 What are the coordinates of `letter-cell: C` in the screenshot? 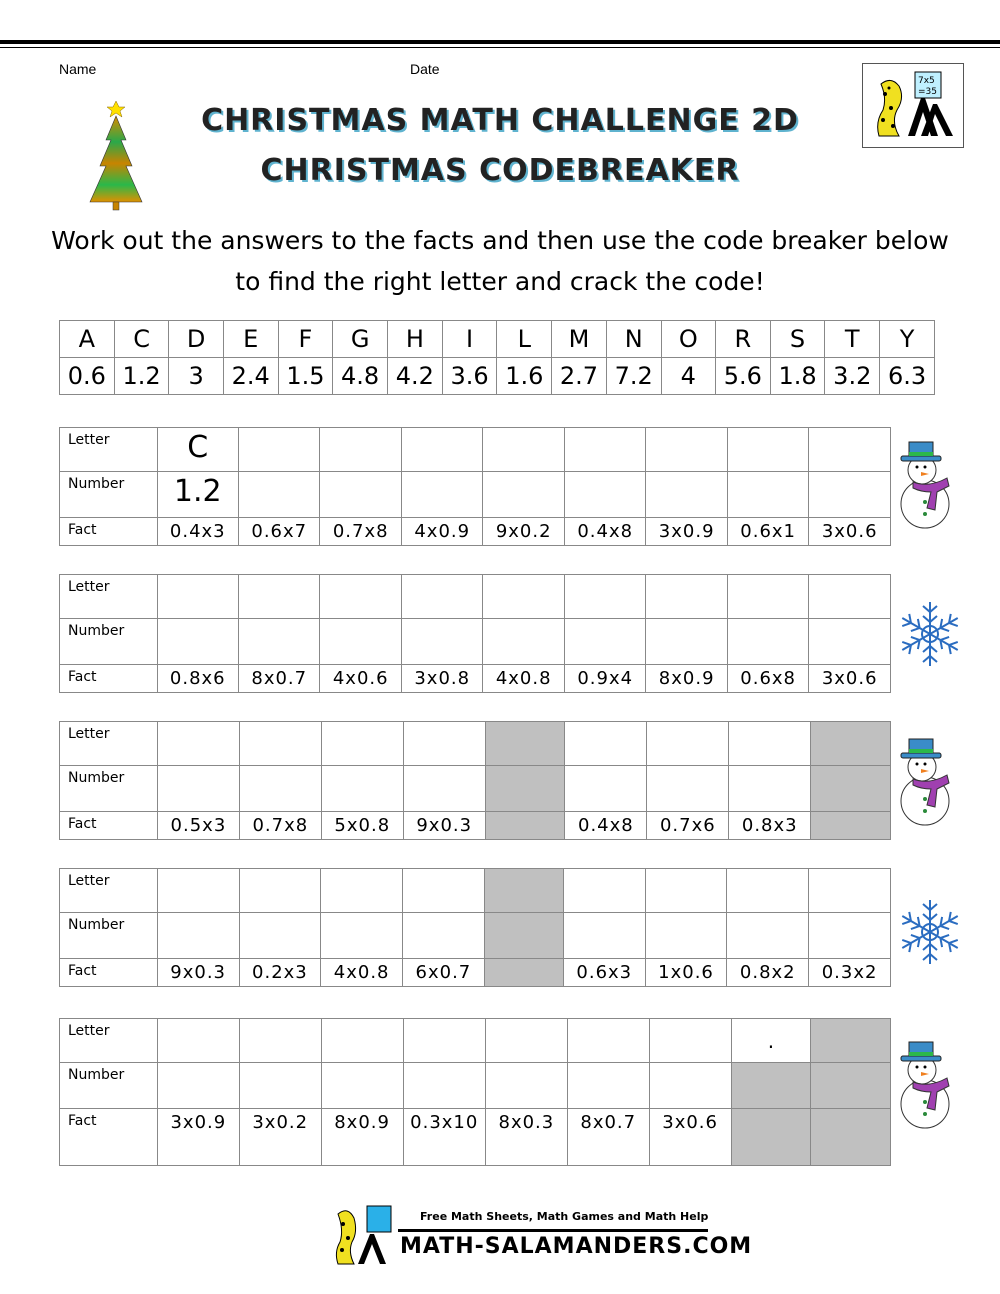 It's located at (198, 449).